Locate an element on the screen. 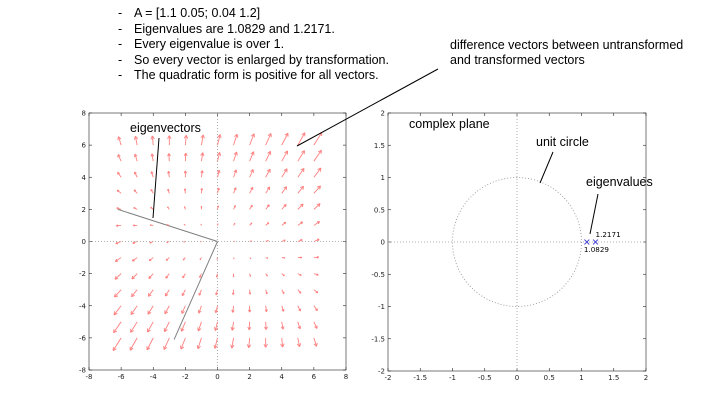 This screenshot has height=405, width=720. quiver-y-tick-label: 0 is located at coordinates (84, 242).